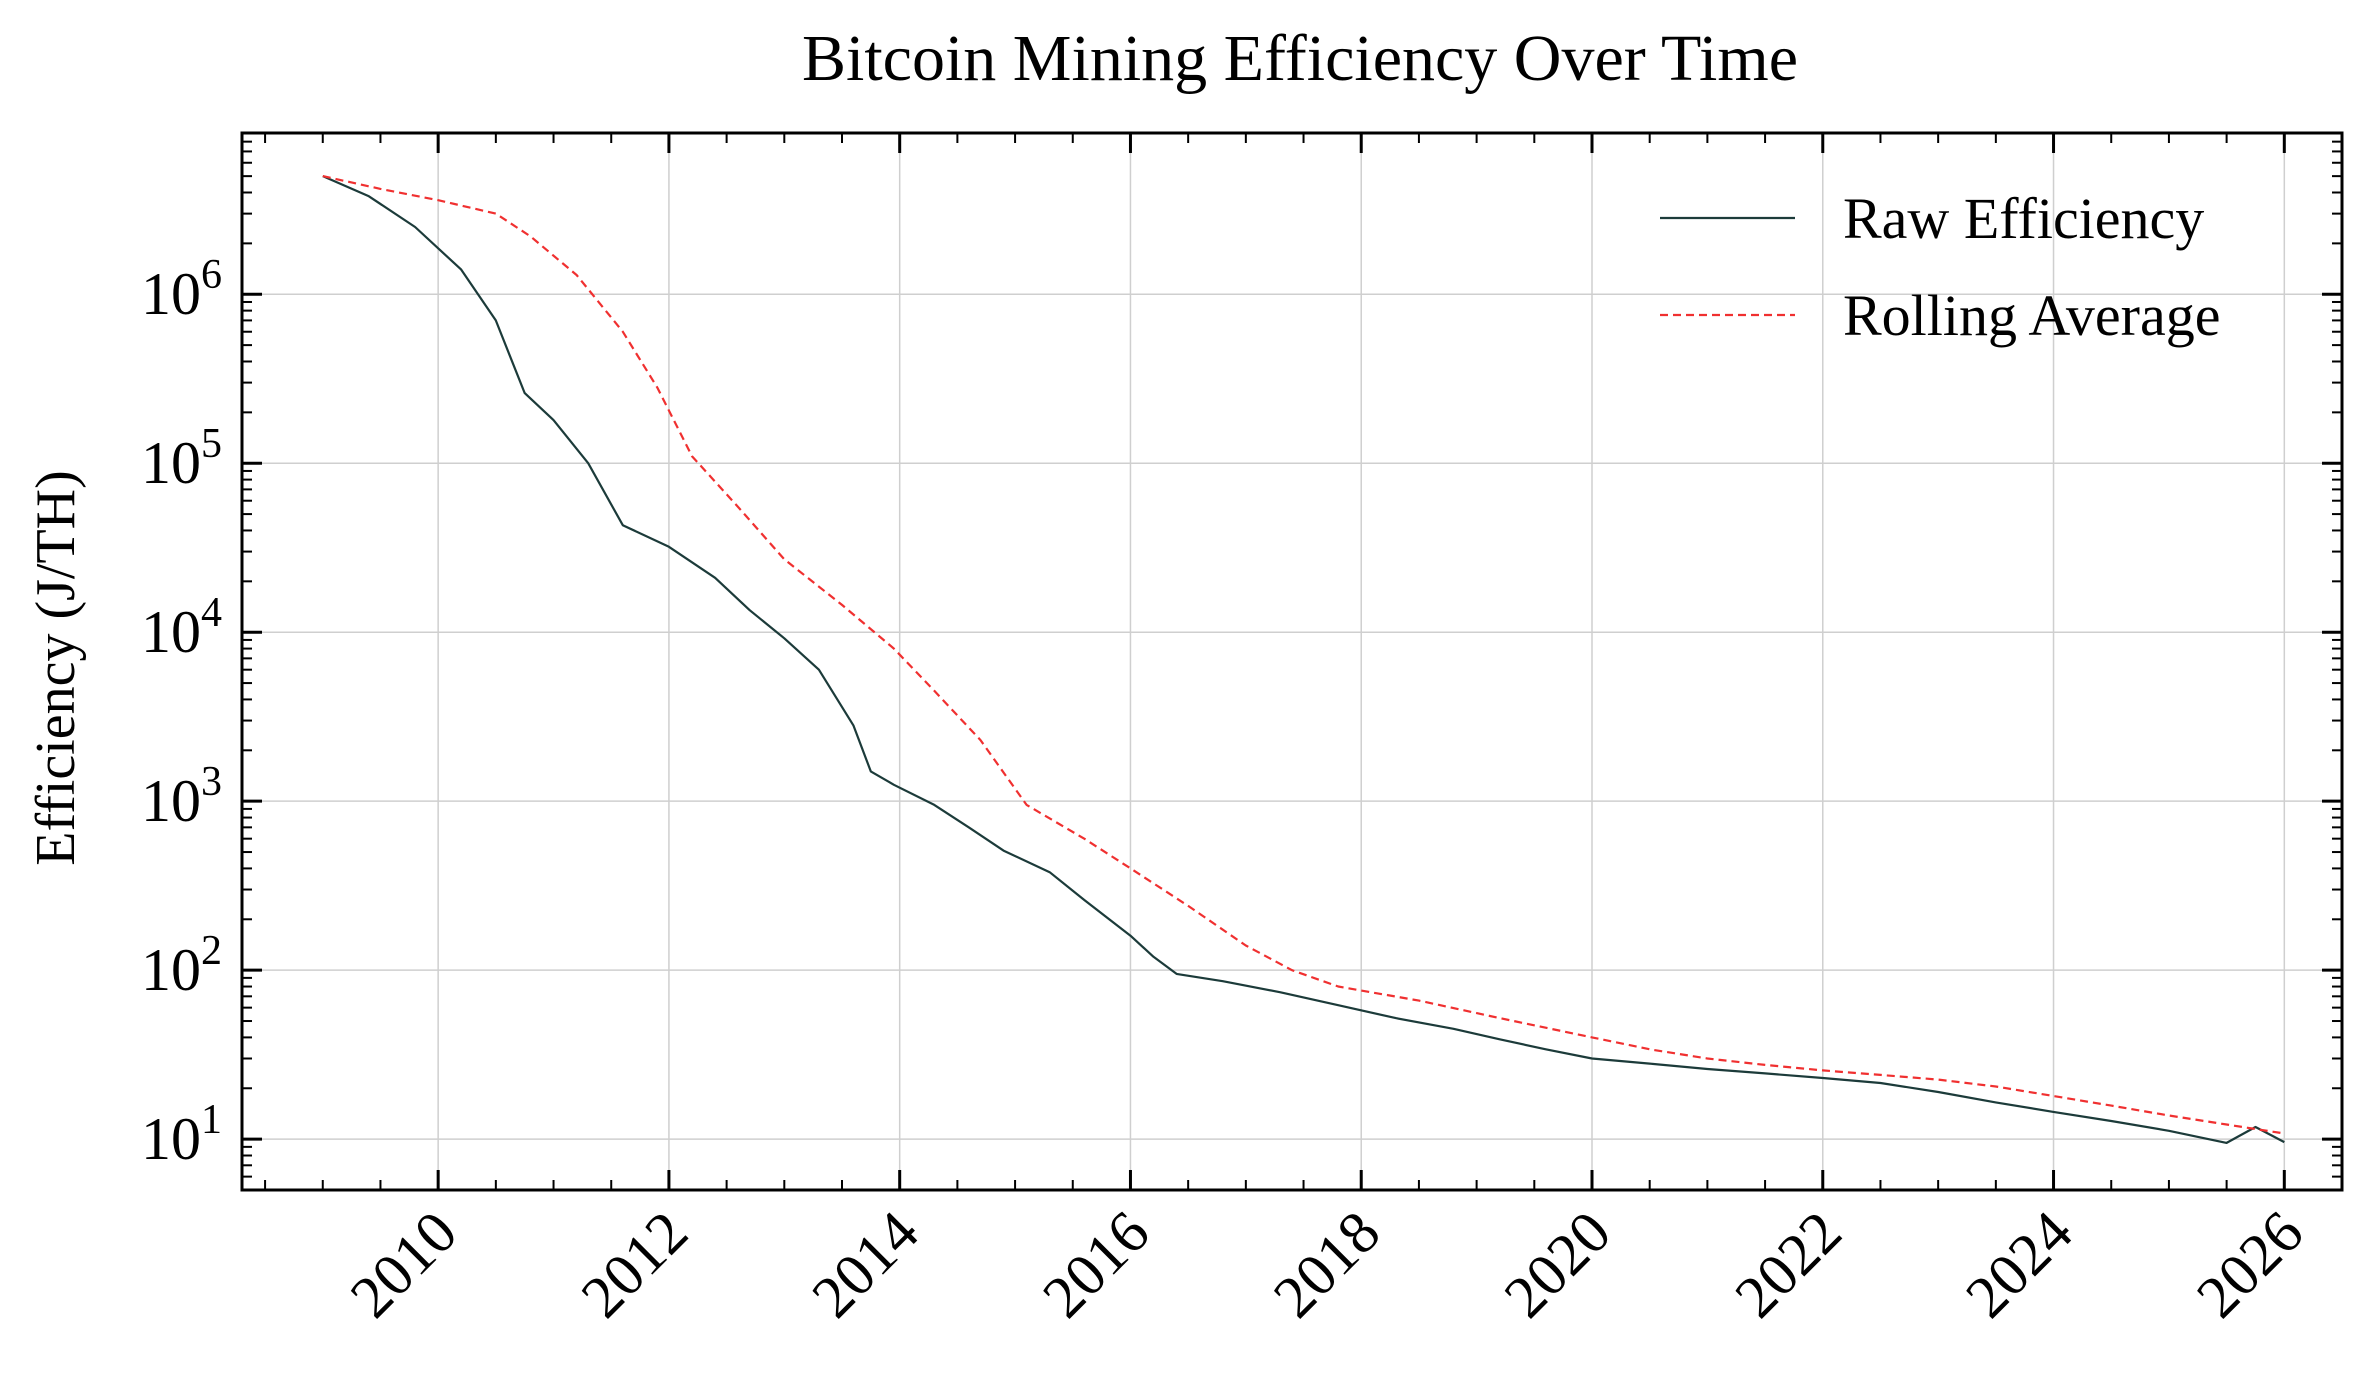 The image size is (2364, 1381). Describe the element at coordinates (181, 1134) in the screenshot. I see `y-tick-label: 10¹` at that location.